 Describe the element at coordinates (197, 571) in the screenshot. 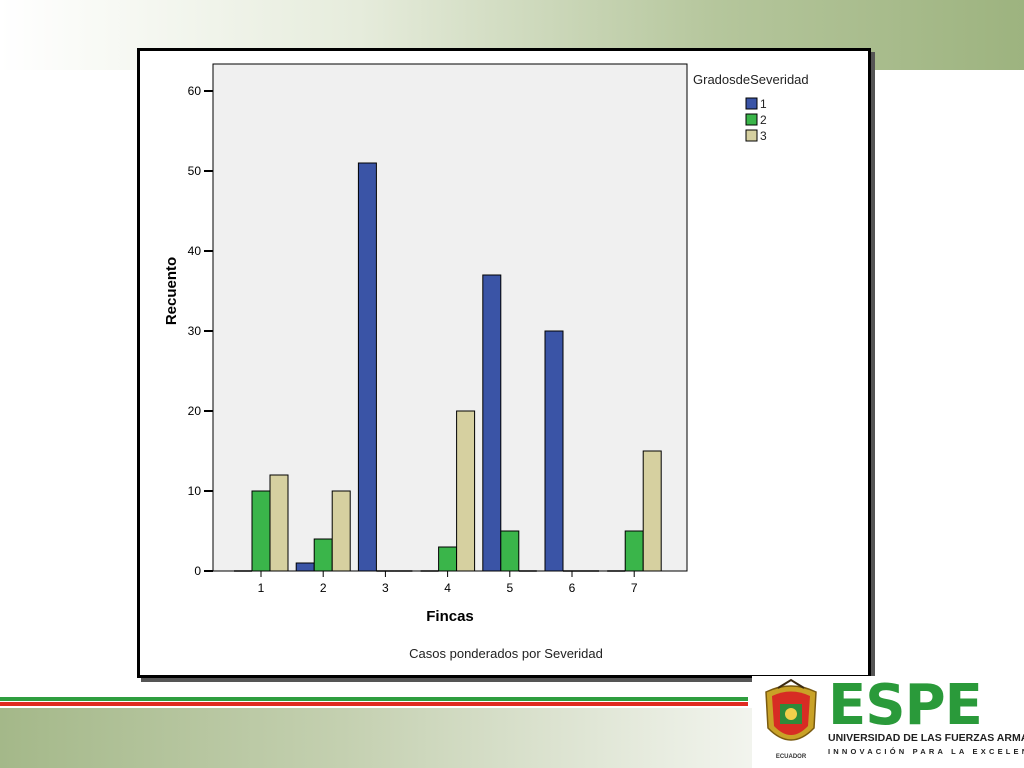

I see `y-tick-label: 0` at that location.